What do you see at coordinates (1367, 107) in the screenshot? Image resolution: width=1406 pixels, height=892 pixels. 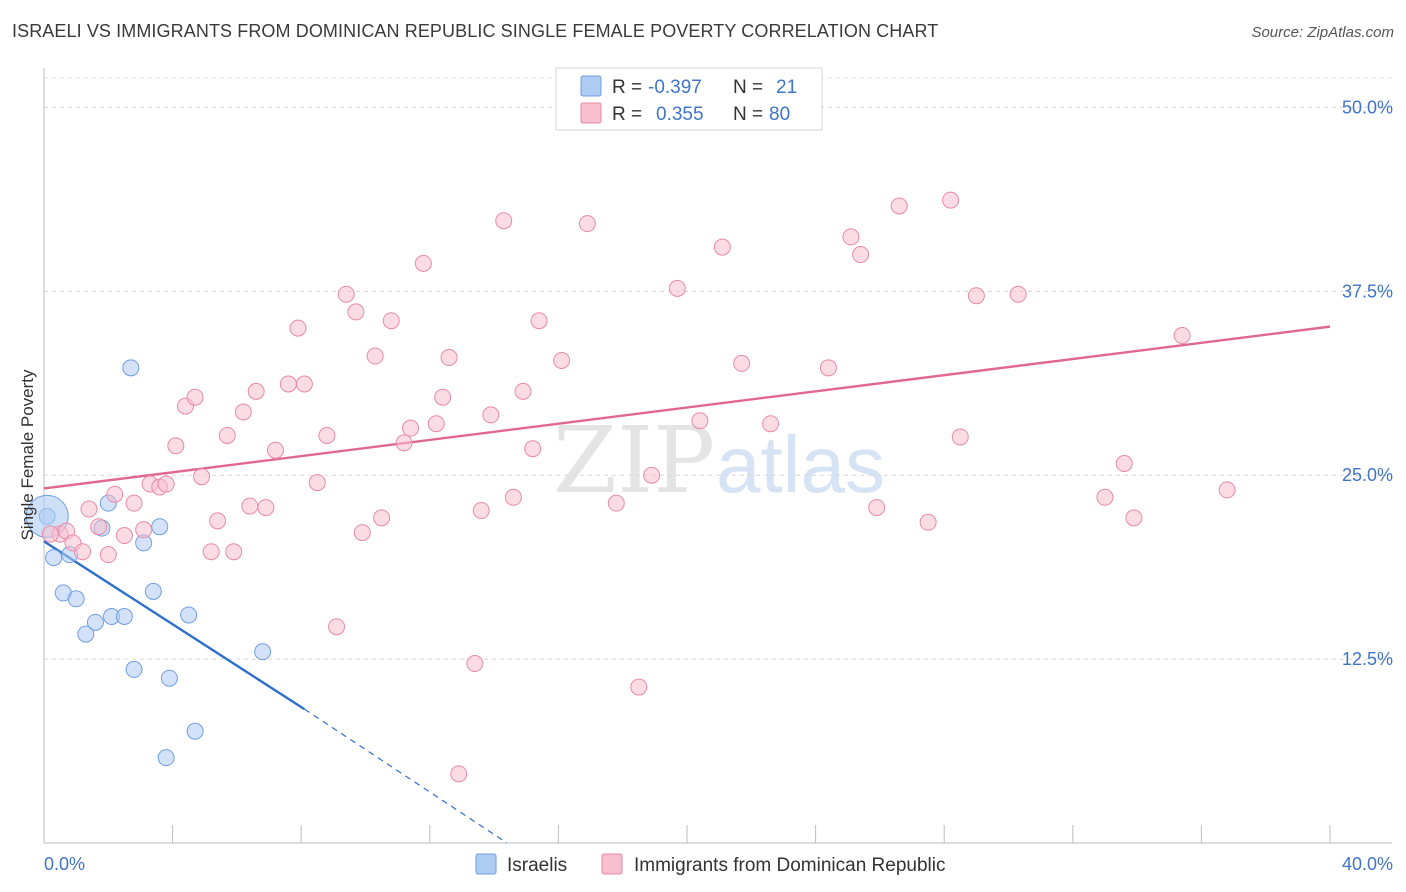 I see `y-tick-label: 50.0%` at bounding box center [1367, 107].